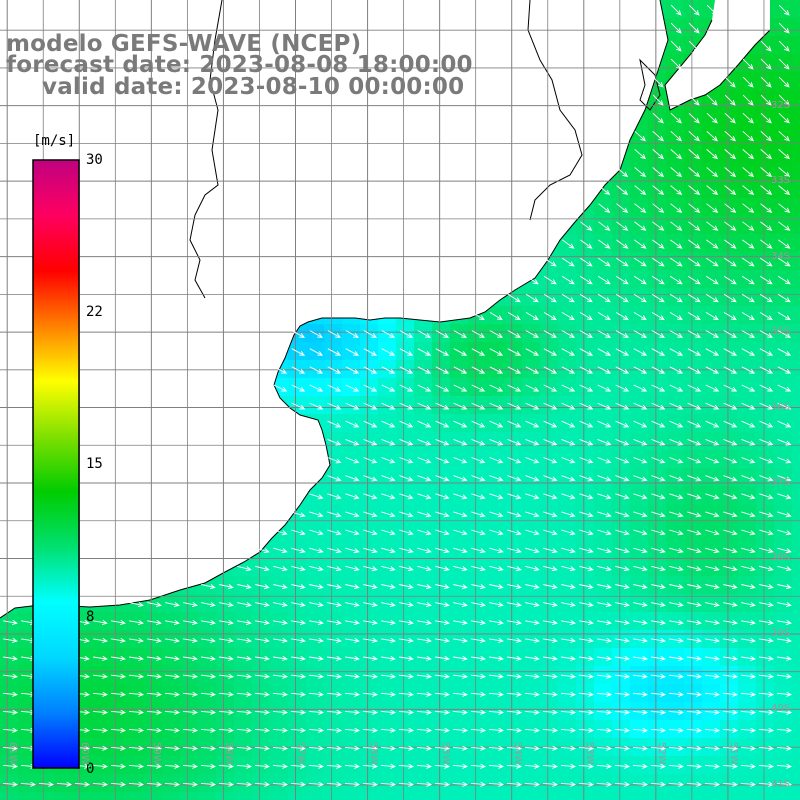 This screenshot has height=800, width=800. Describe the element at coordinates (239, 65) in the screenshot. I see `title-forecast-date: forecast date: 2023-08-08 18:00:00` at that location.